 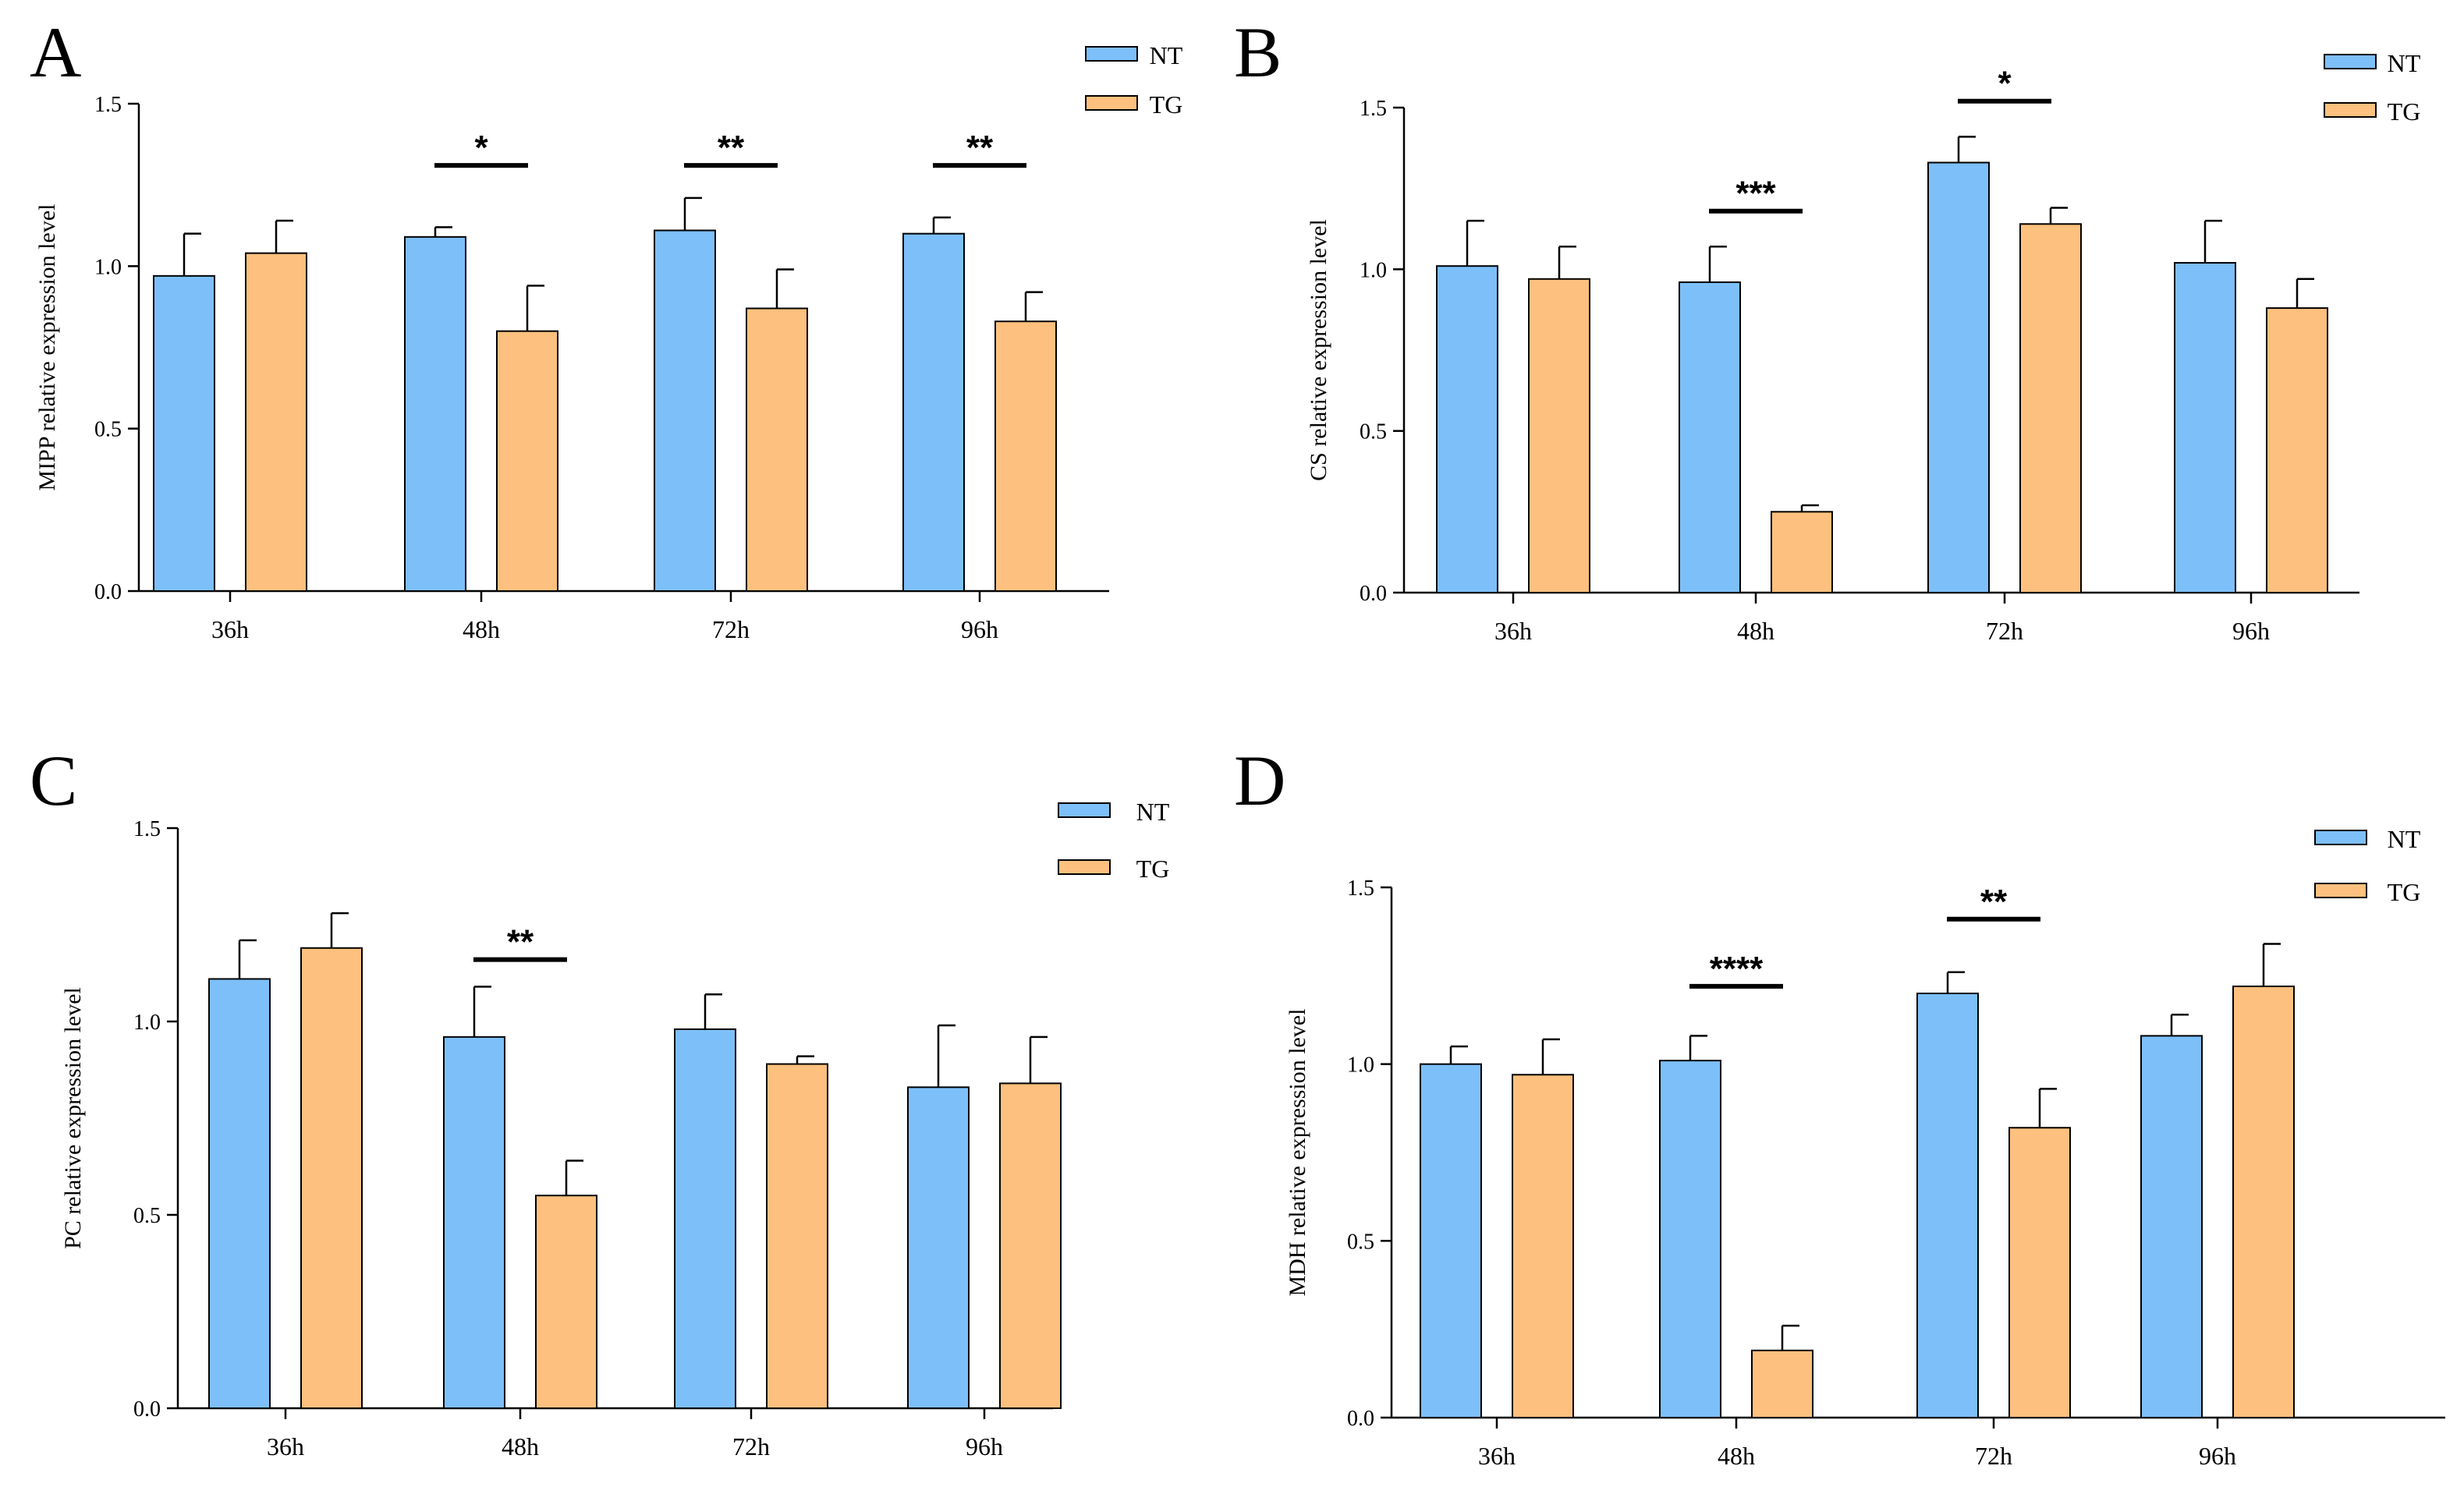 I want to click on panel-c-ytick-label: 1.5, so click(x=147, y=829).